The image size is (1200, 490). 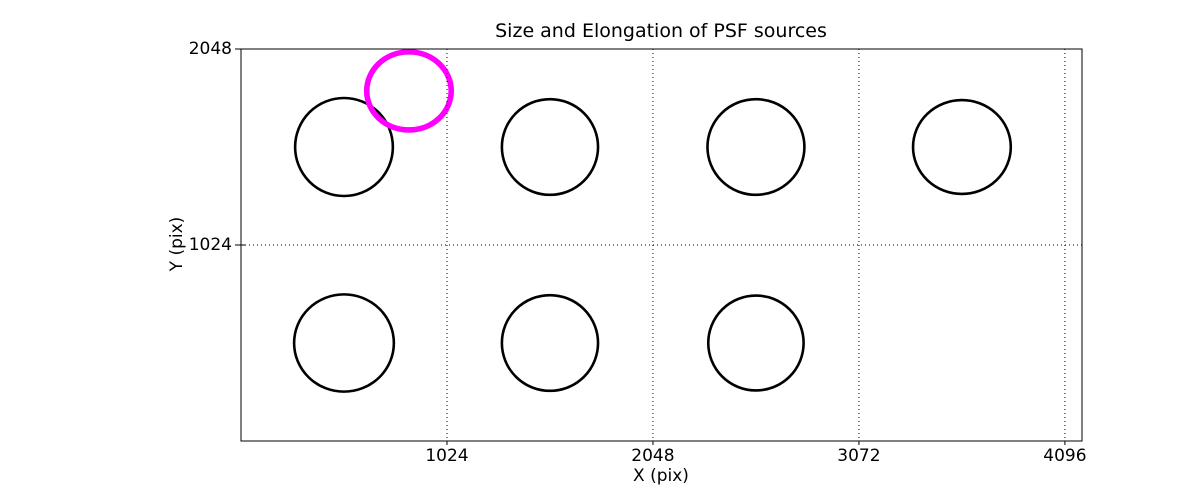 What do you see at coordinates (653, 456) in the screenshot?
I see `x-tick-label: 2048` at bounding box center [653, 456].